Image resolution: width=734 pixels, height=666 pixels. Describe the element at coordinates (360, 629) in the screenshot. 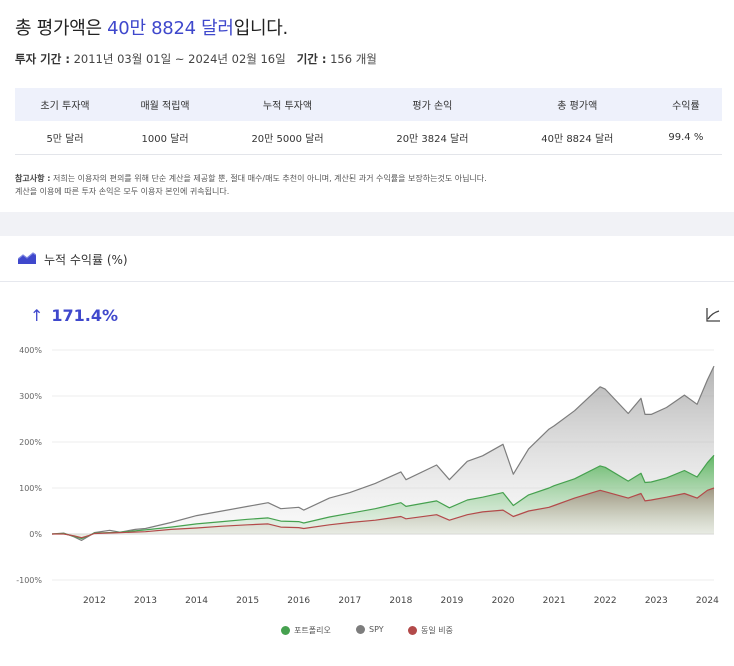

I see `legend-spy-dot` at that location.